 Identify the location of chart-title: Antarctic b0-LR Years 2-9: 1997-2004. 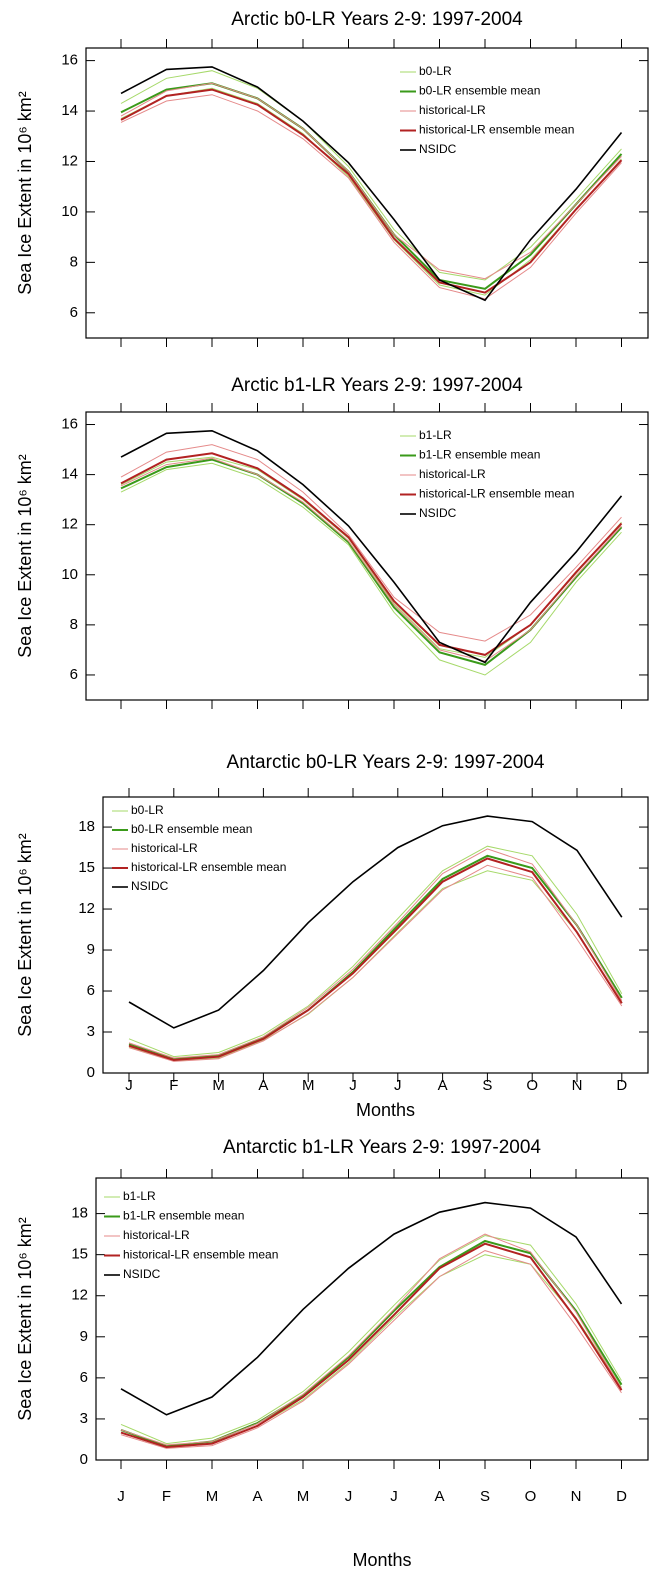
(386, 762).